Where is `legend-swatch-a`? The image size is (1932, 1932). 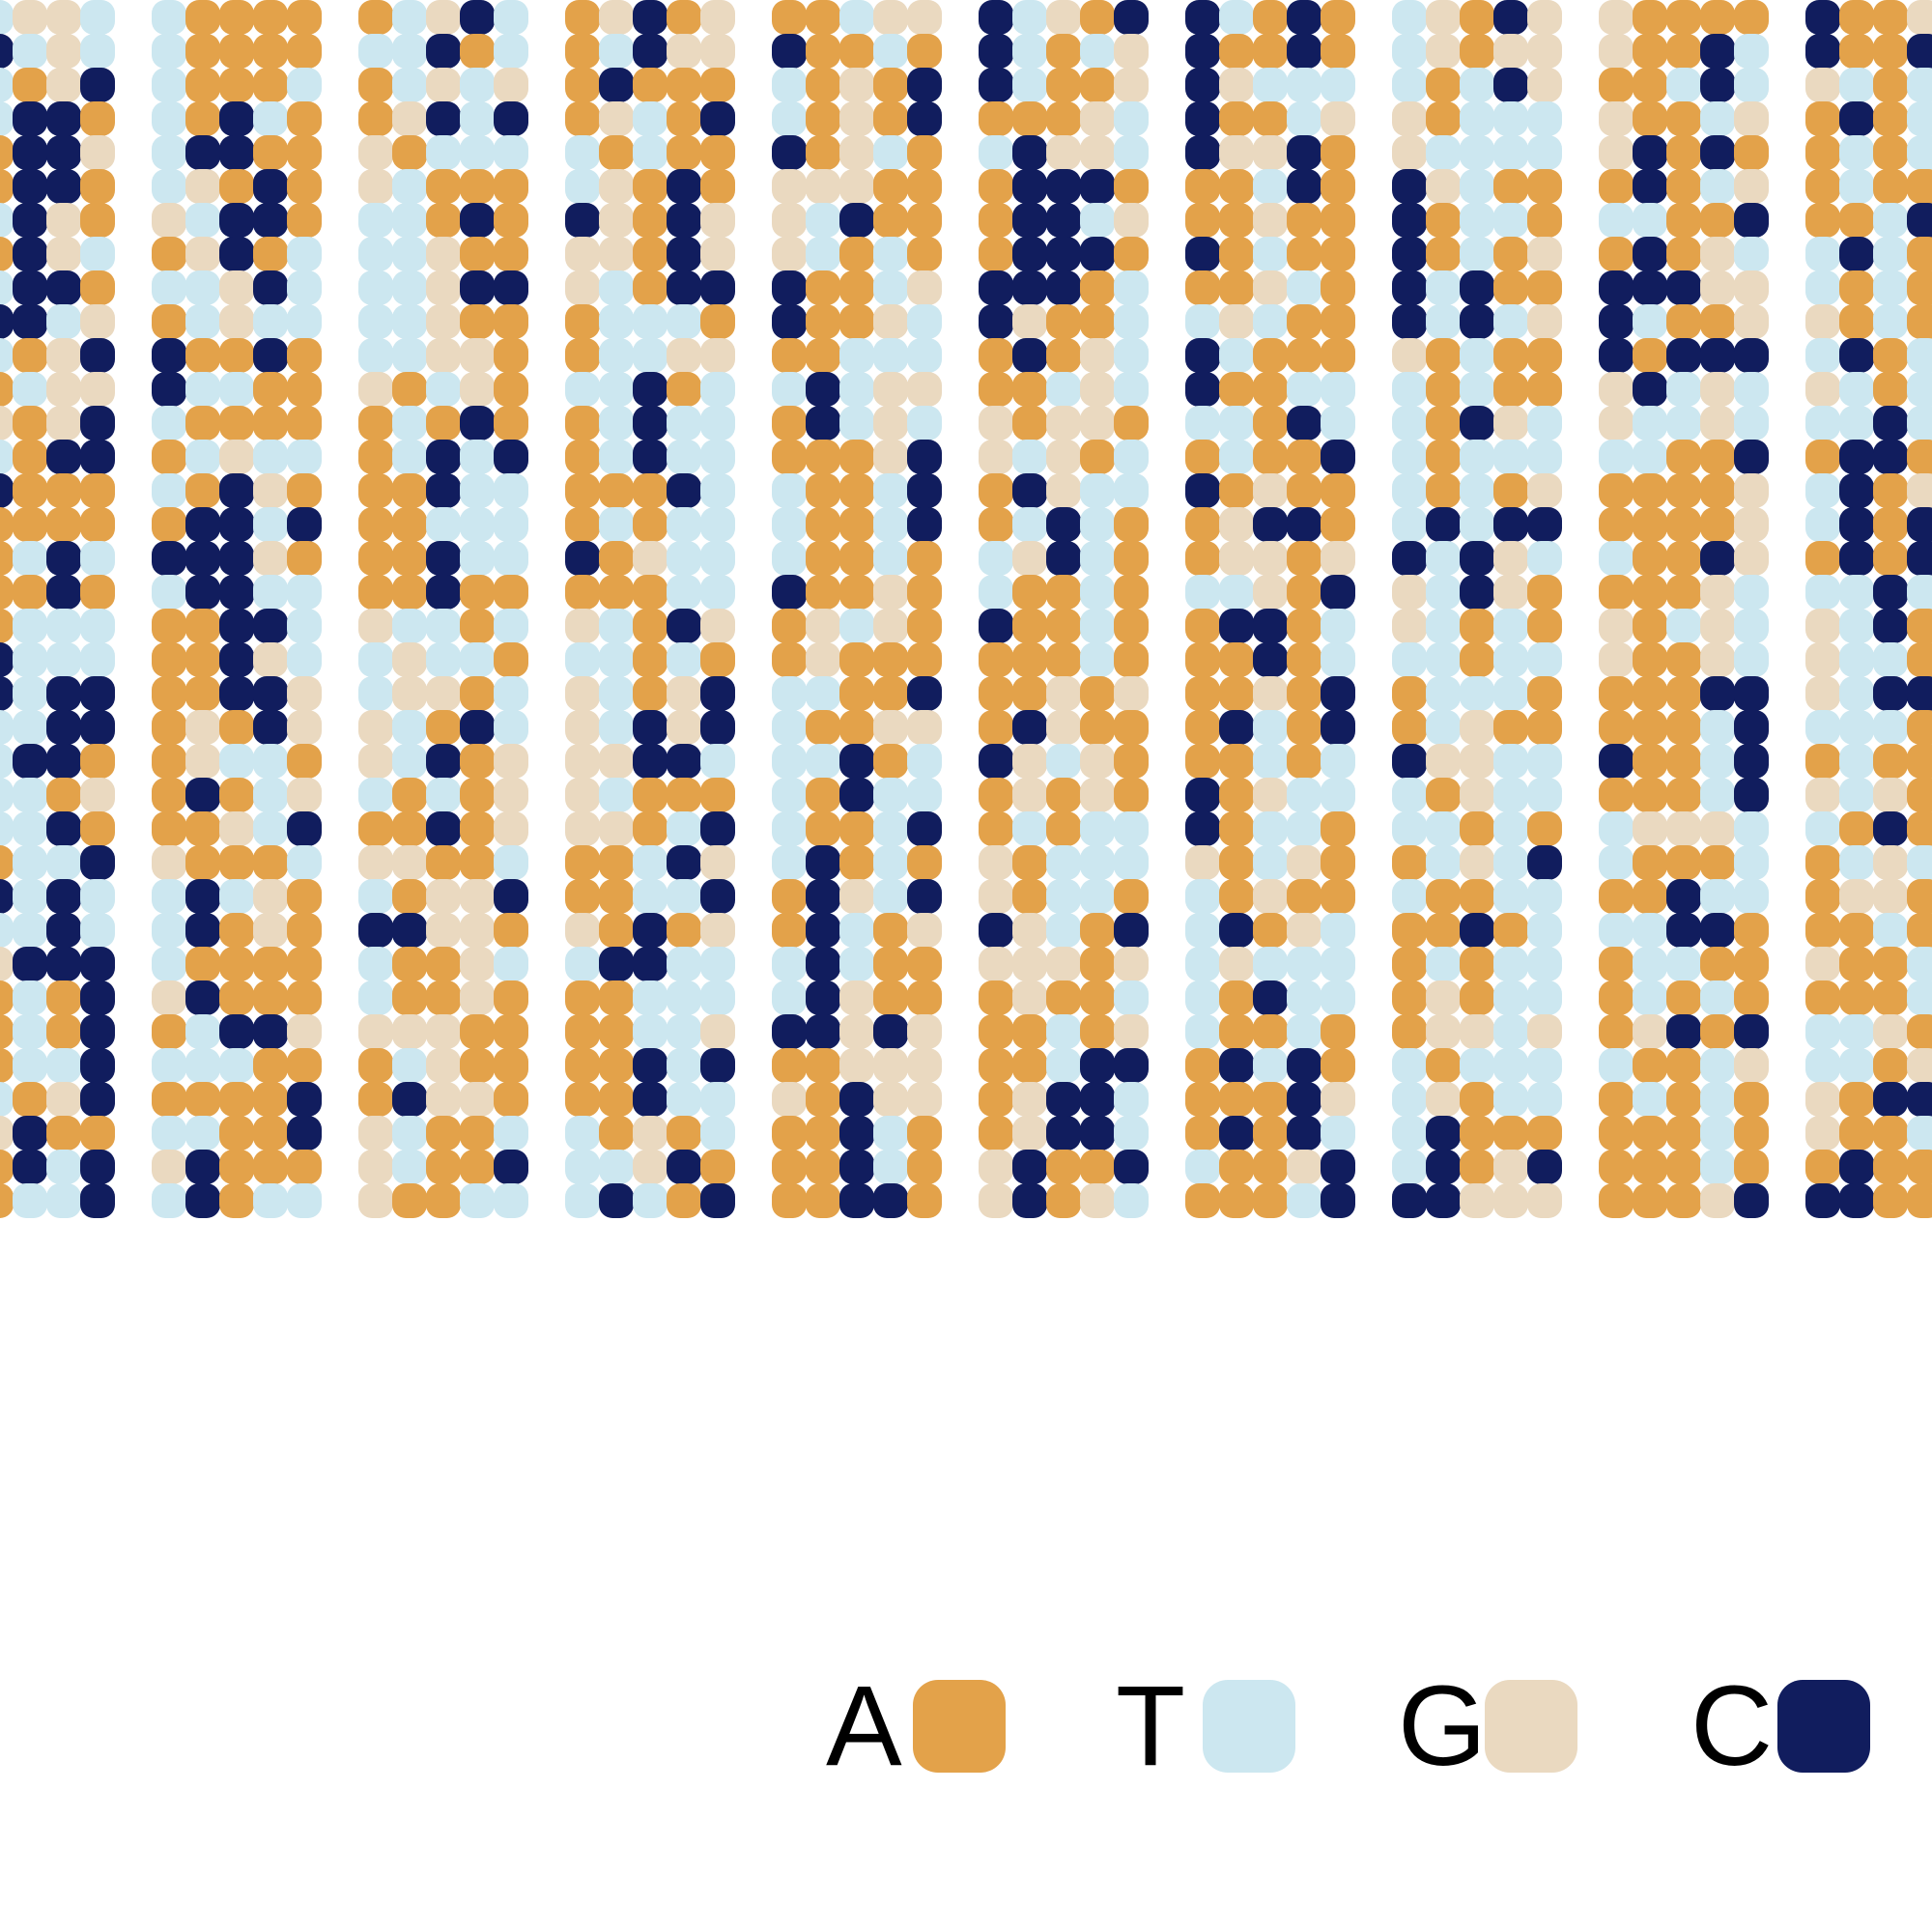
legend-swatch-a is located at coordinates (959, 1726).